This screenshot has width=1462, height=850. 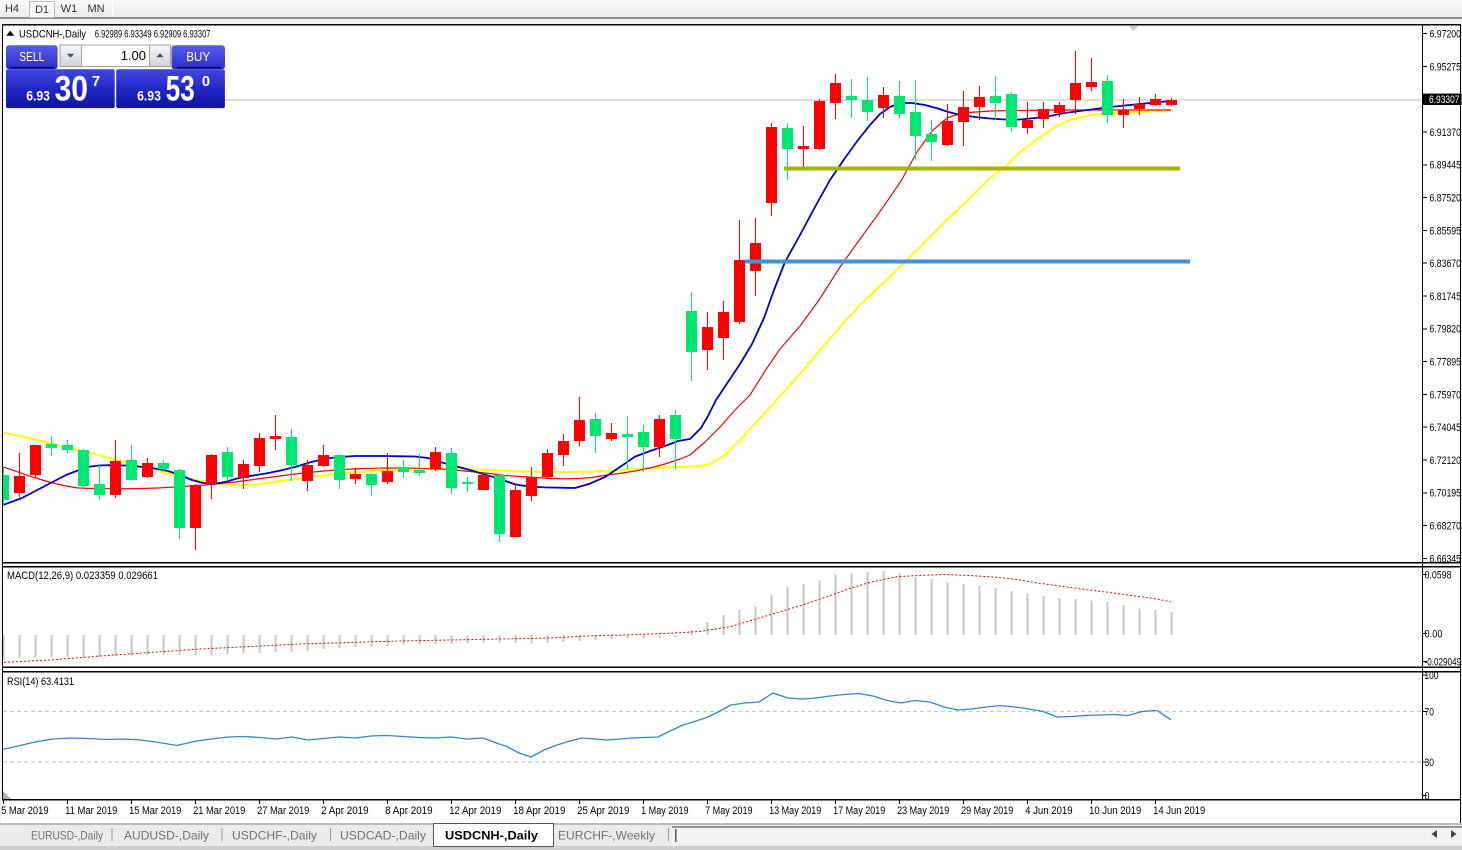 I want to click on svg-text: EURUSD-,Daily, so click(x=67, y=836).